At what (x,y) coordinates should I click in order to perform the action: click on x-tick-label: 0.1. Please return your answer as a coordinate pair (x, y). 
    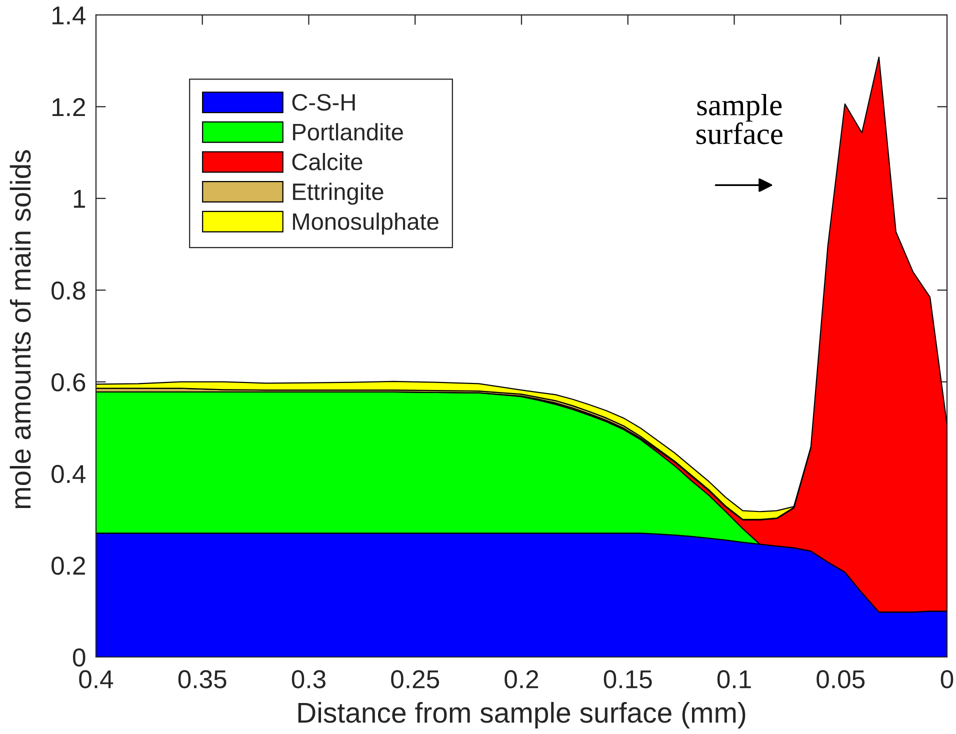
    Looking at the image, I should click on (734, 679).